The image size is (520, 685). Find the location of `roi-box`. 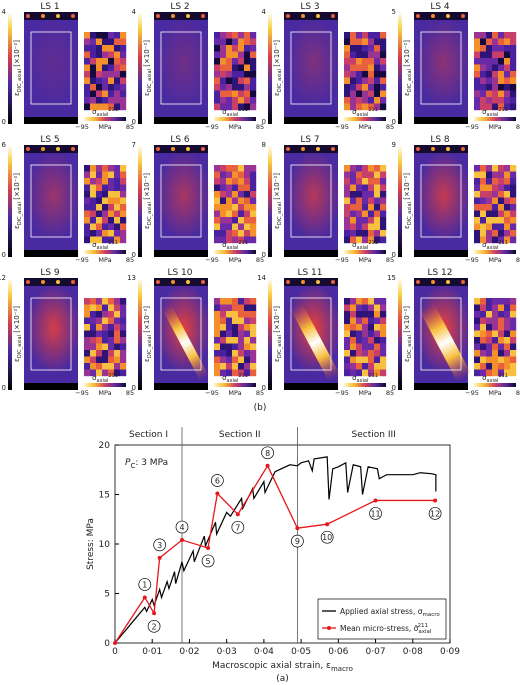

roi-box is located at coordinates (51, 201).